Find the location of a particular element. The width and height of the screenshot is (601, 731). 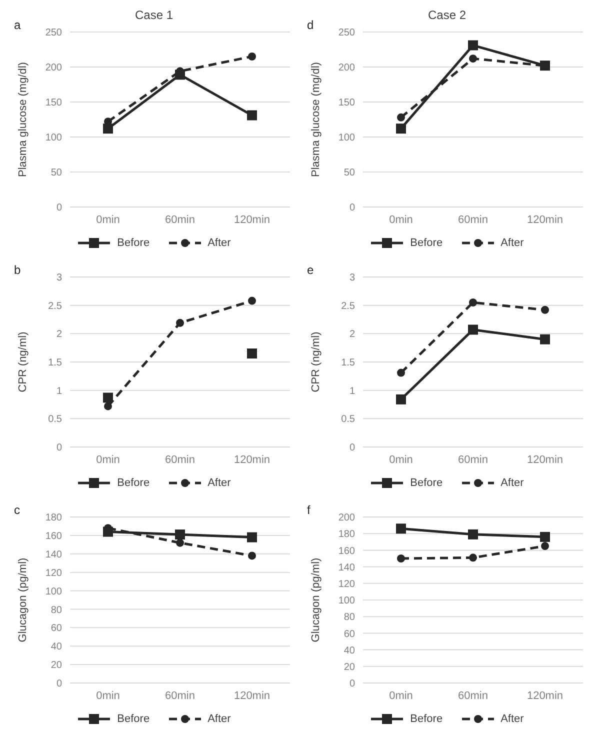

text: d is located at coordinates (310, 25).